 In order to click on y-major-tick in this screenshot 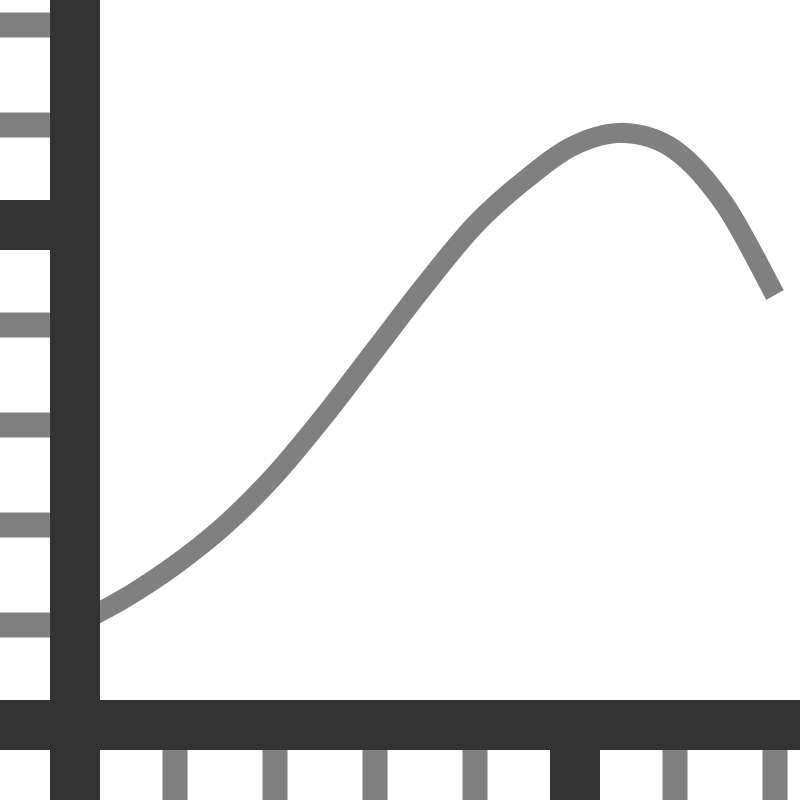, I will do `click(25, 225)`.